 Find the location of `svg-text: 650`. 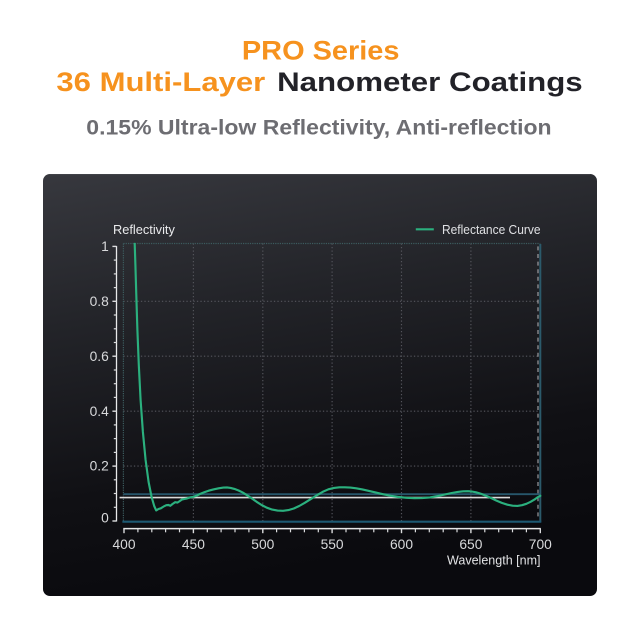

svg-text: 650 is located at coordinates (470, 544).